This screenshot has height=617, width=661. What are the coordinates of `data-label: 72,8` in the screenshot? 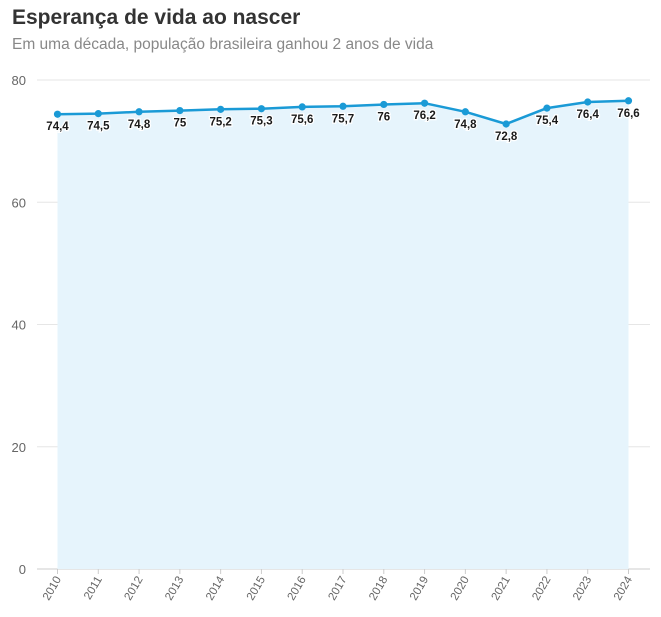 It's located at (506, 137).